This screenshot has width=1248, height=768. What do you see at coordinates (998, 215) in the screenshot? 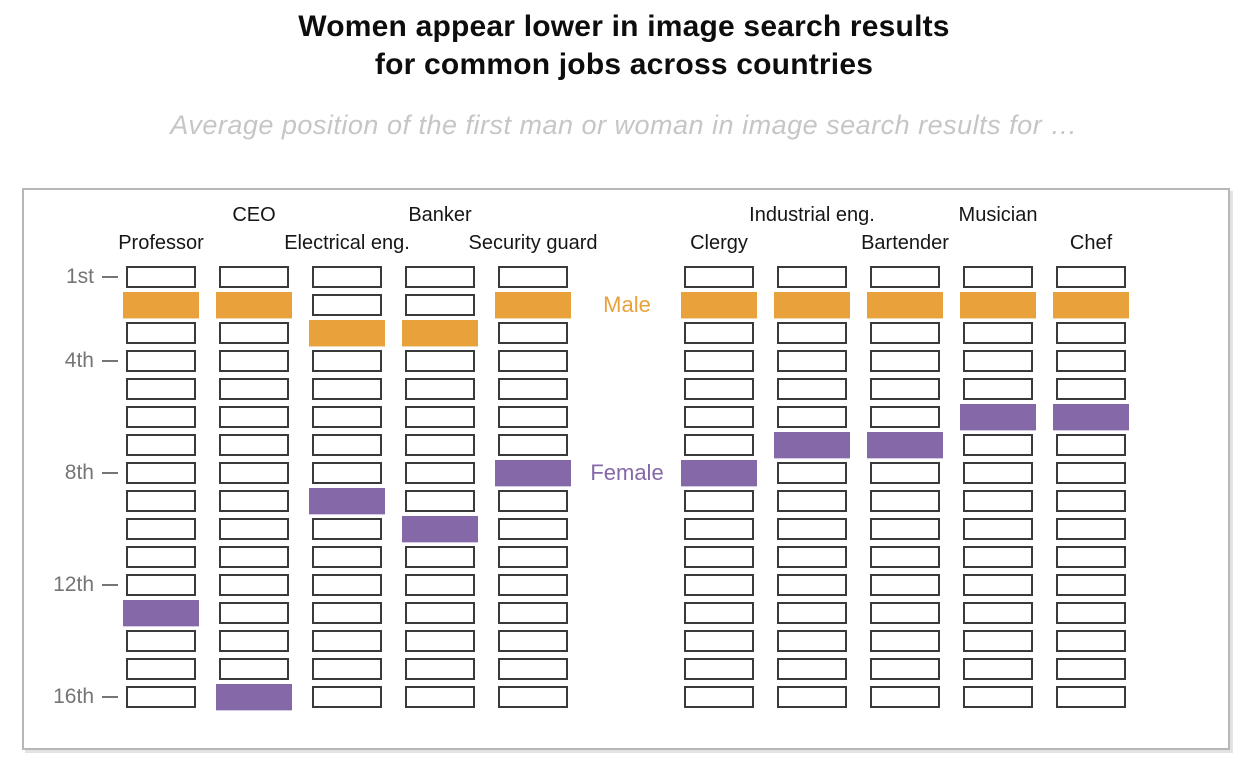
I see `column-header-musician: Musician` at bounding box center [998, 215].